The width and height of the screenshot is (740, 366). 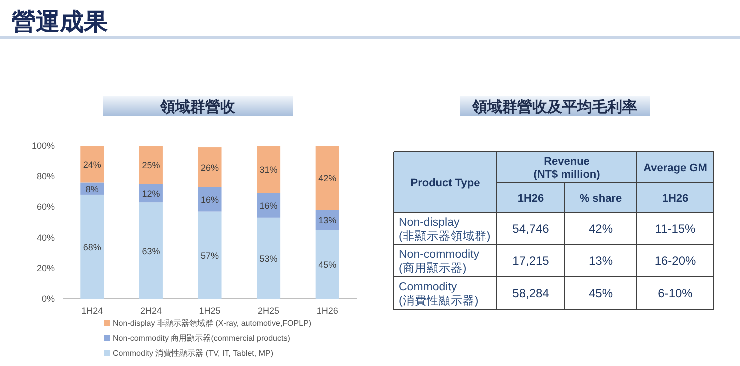 What do you see at coordinates (676, 293) in the screenshot?
I see `data-label: 6-10%` at bounding box center [676, 293].